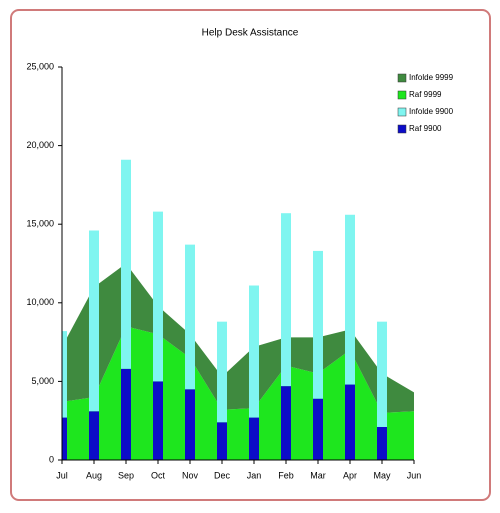 The height and width of the screenshot is (513, 500). I want to click on x-tick-label: Jan, so click(254, 475).